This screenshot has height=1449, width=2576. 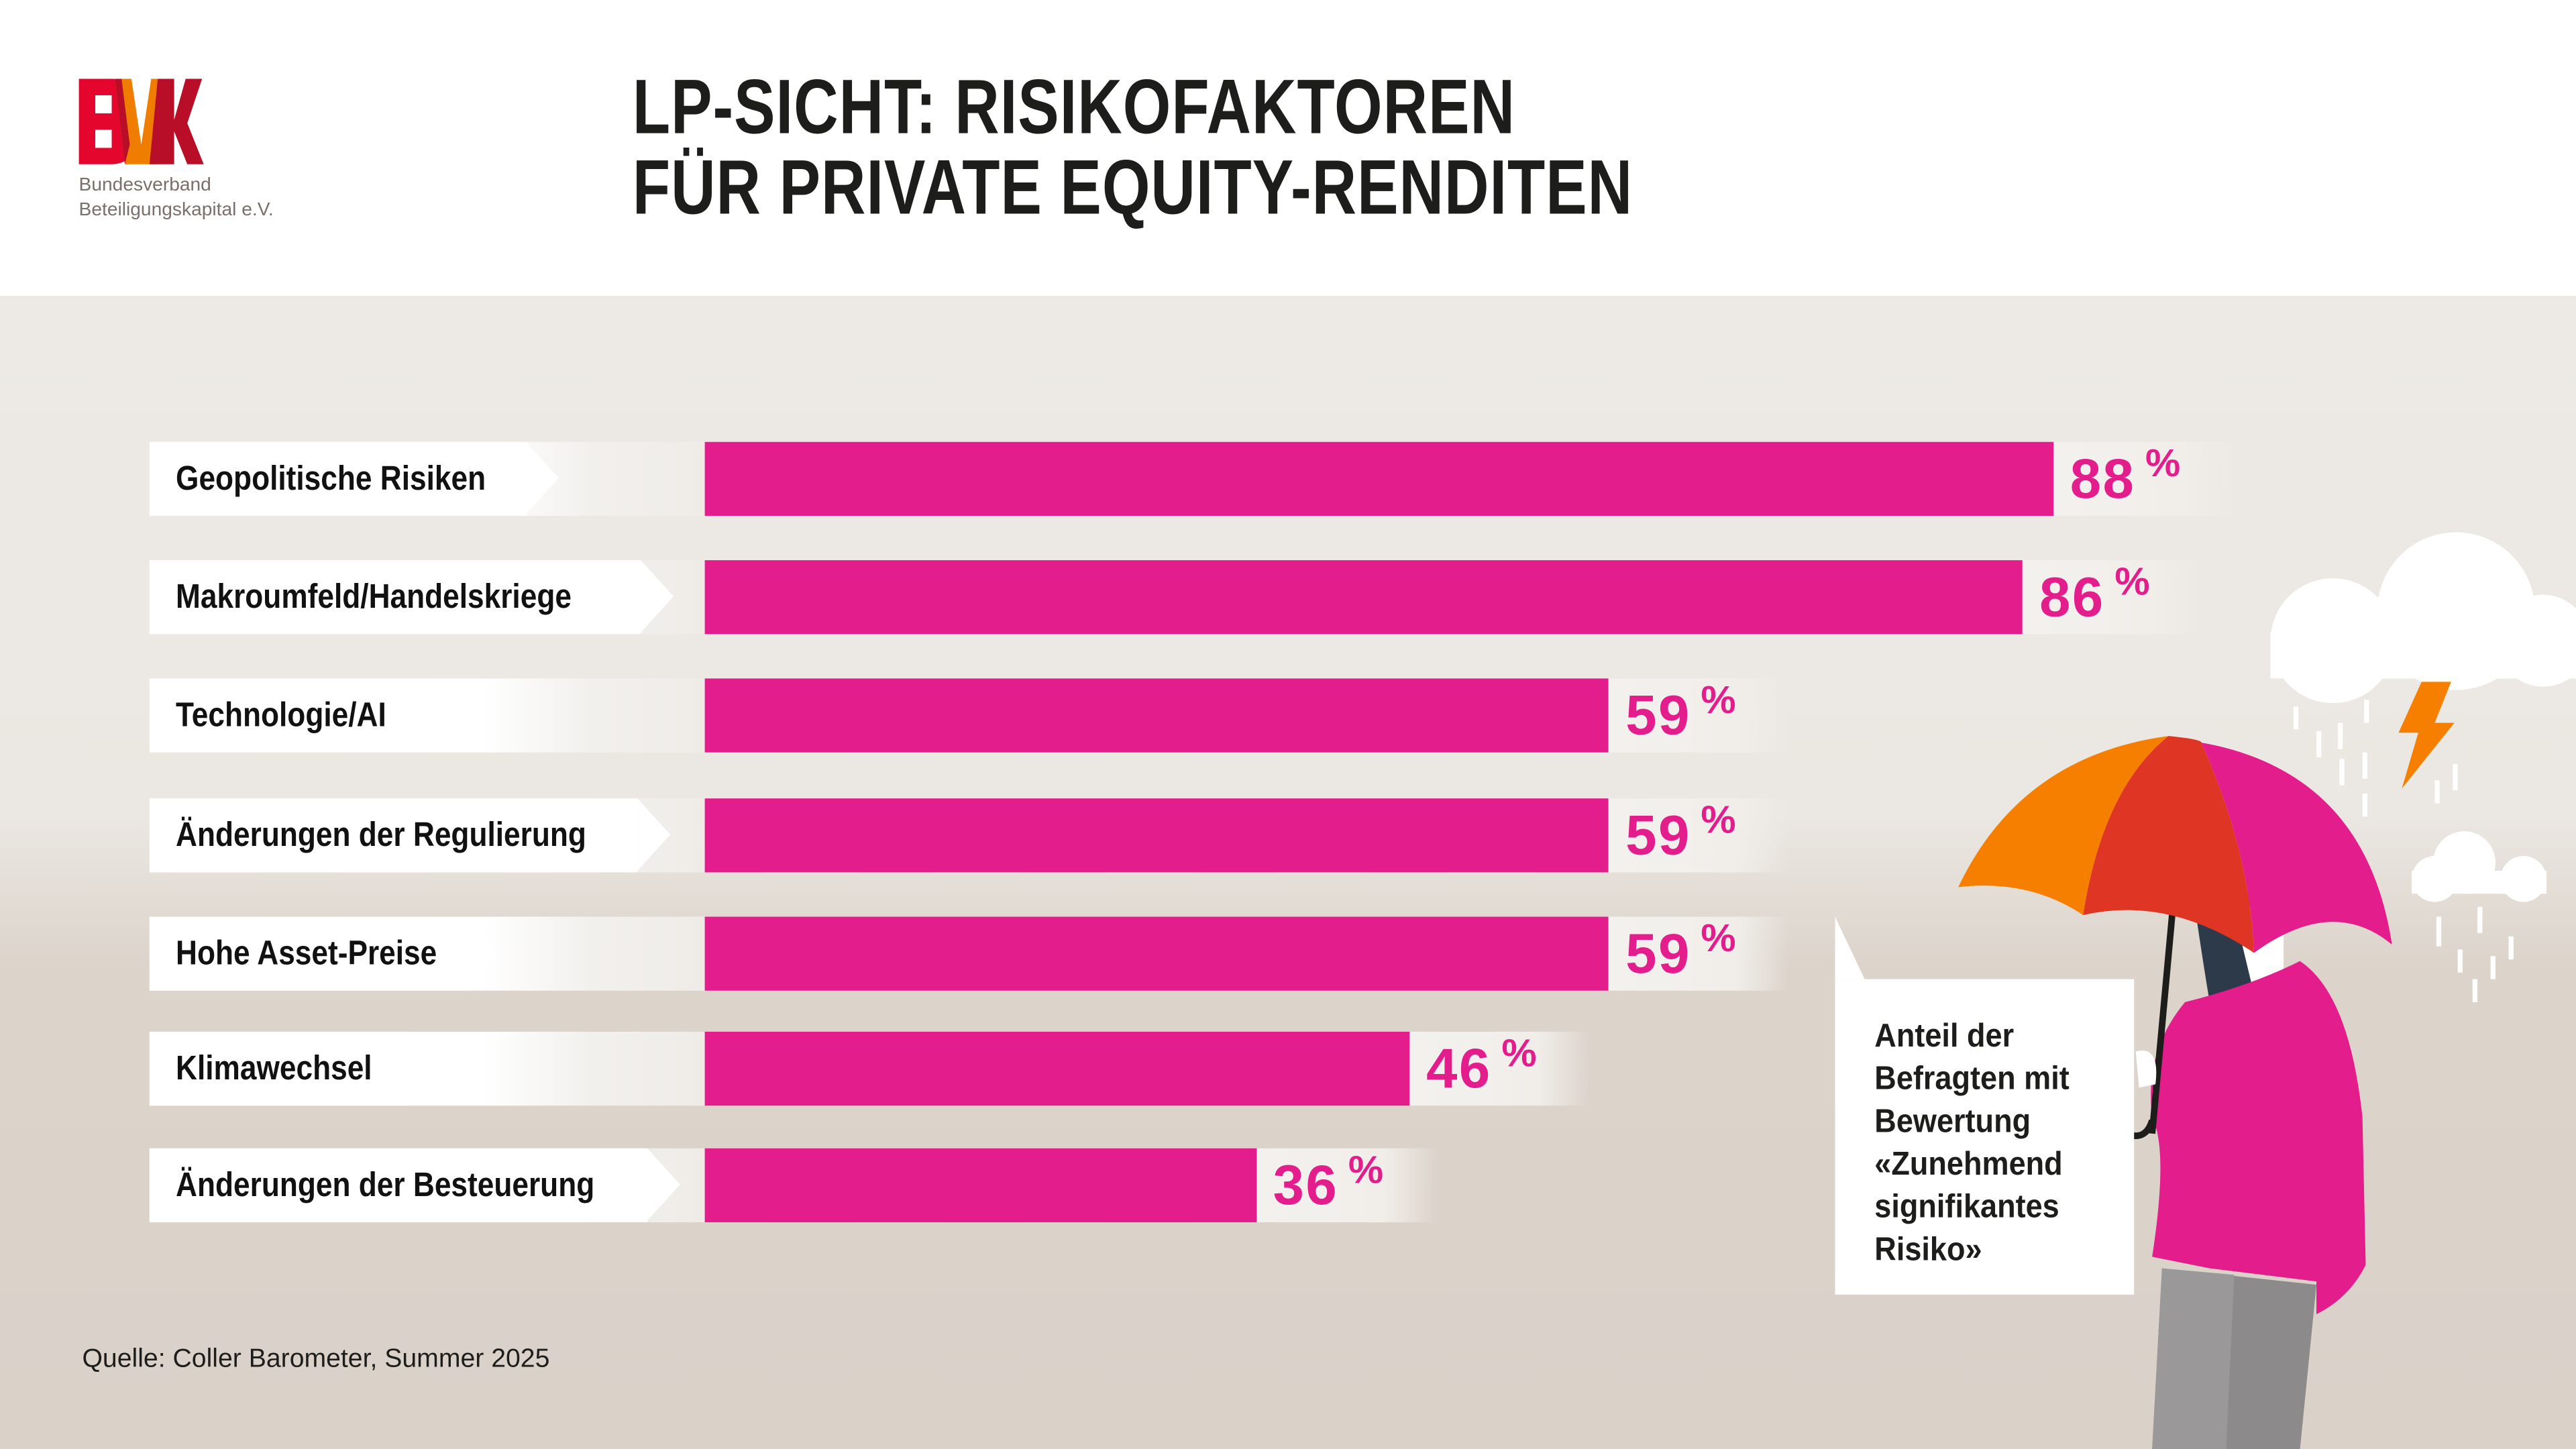 What do you see at coordinates (176, 210) in the screenshot?
I see `logo-subtitle-line2: Beteiligungskapital e.V.` at bounding box center [176, 210].